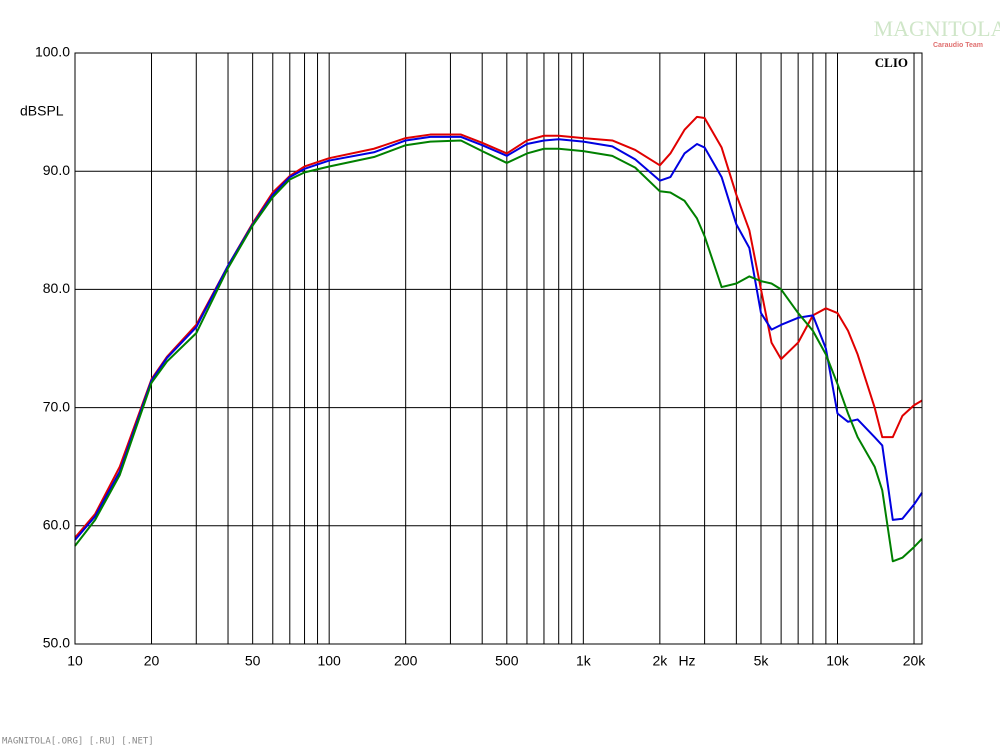 This screenshot has height=750, width=1000. What do you see at coordinates (52, 52) in the screenshot?
I see `y-tick-label: 100.0` at bounding box center [52, 52].